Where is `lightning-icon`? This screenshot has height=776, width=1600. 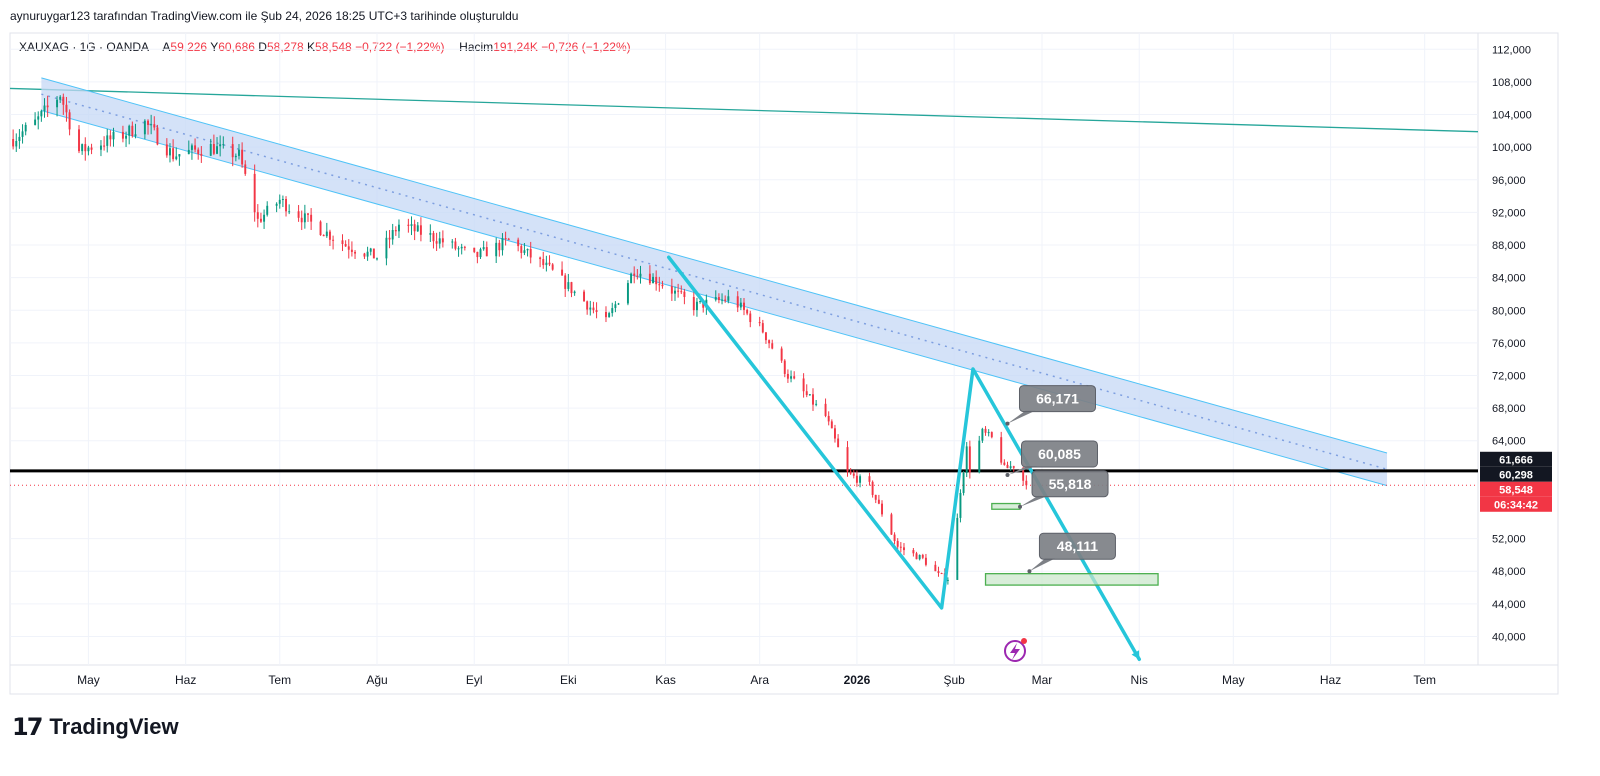 lightning-icon is located at coordinates (1015, 650).